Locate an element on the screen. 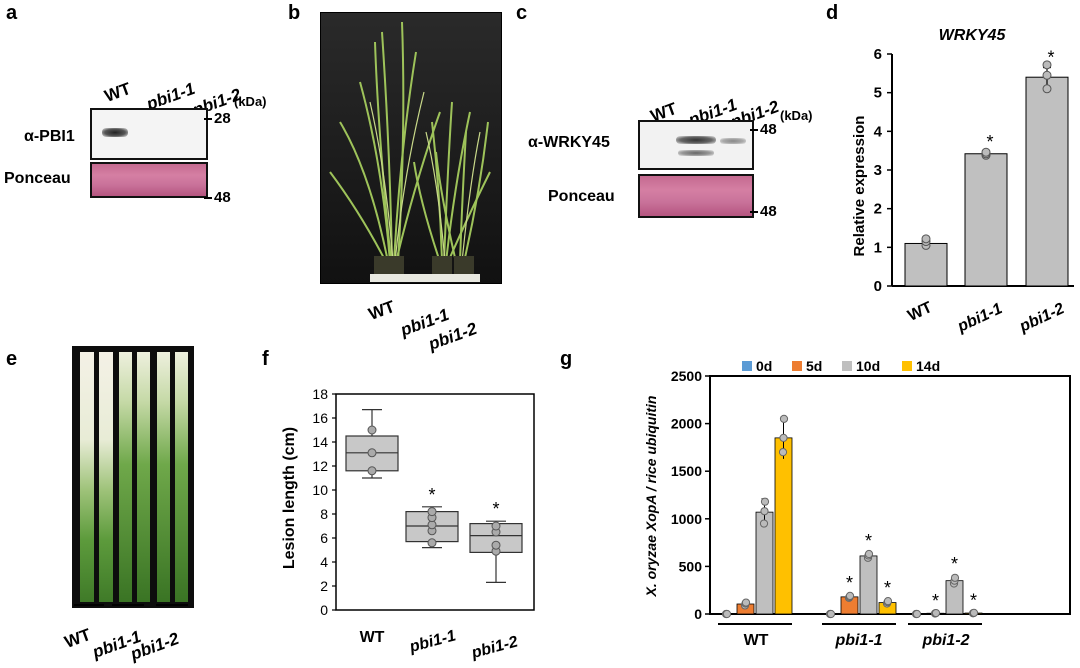 This screenshot has width=1080, height=668. blot-alpha-wrky45 is located at coordinates (696, 145).